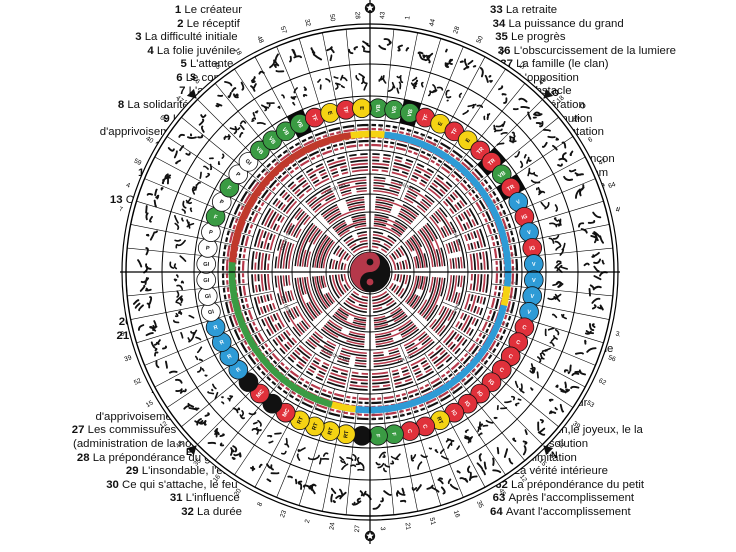 This screenshot has height=552, width=736. What do you see at coordinates (78, 430) in the screenshot?
I see `hexagram-number: 27` at bounding box center [78, 430].